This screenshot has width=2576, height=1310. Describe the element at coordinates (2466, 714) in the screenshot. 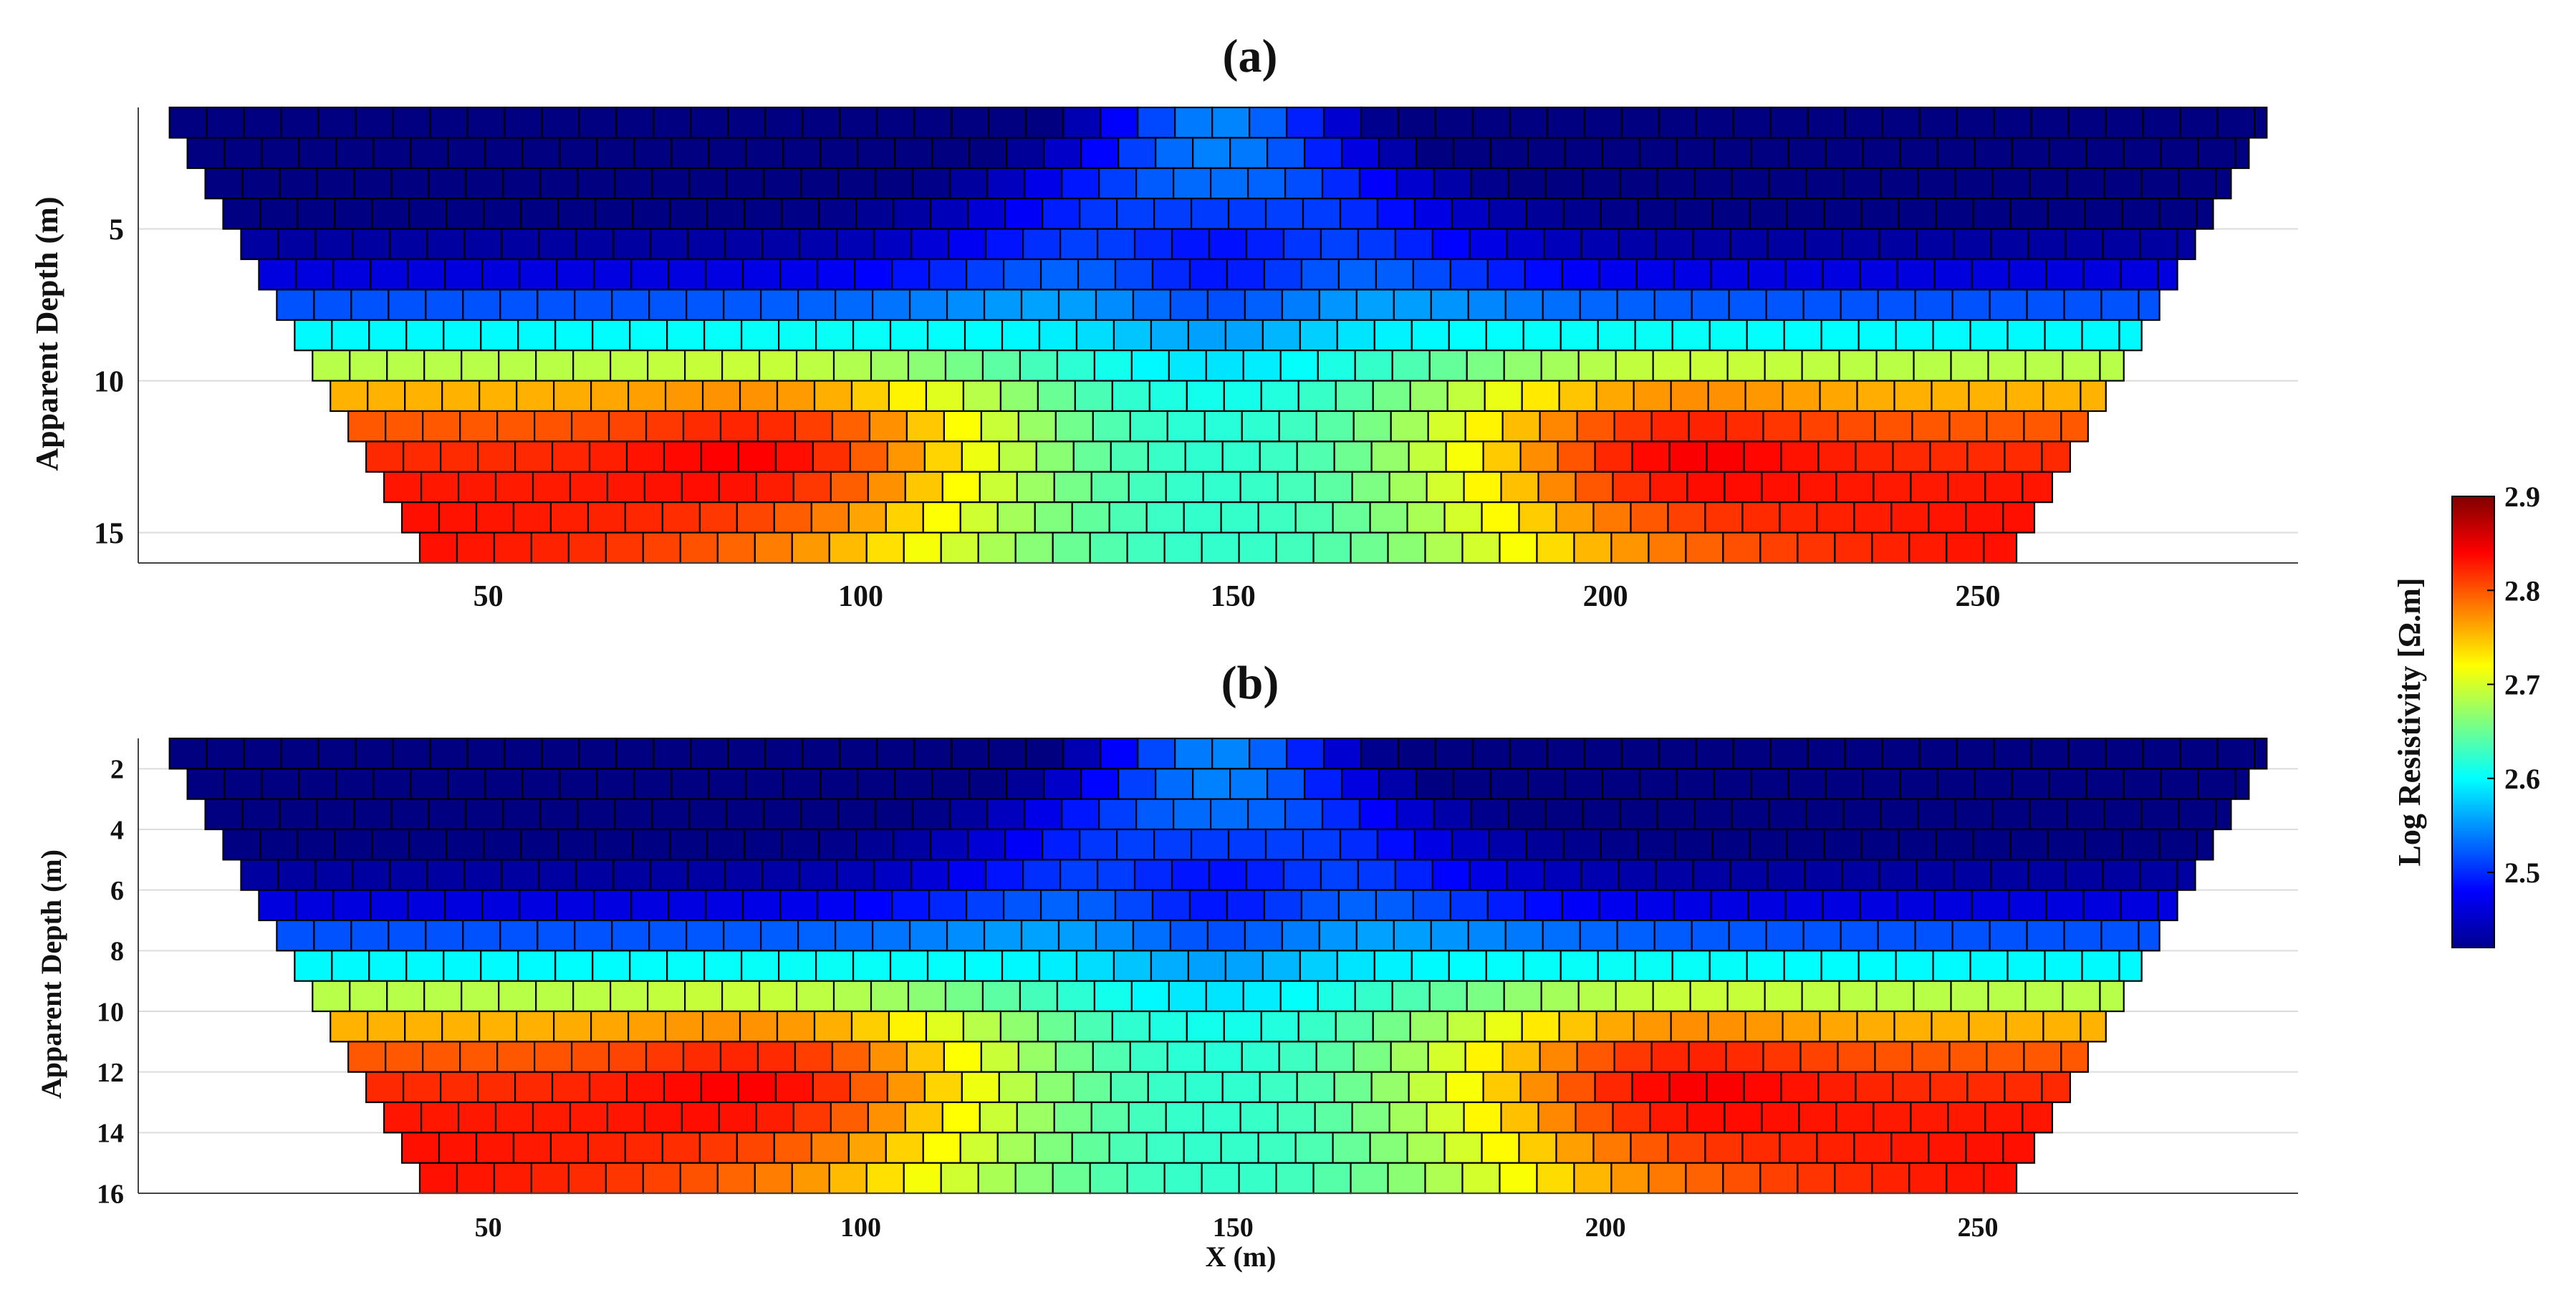

I see `colorbar: 2.52.62.72.82.9 Log Resistivity [Ω.m]` at that location.